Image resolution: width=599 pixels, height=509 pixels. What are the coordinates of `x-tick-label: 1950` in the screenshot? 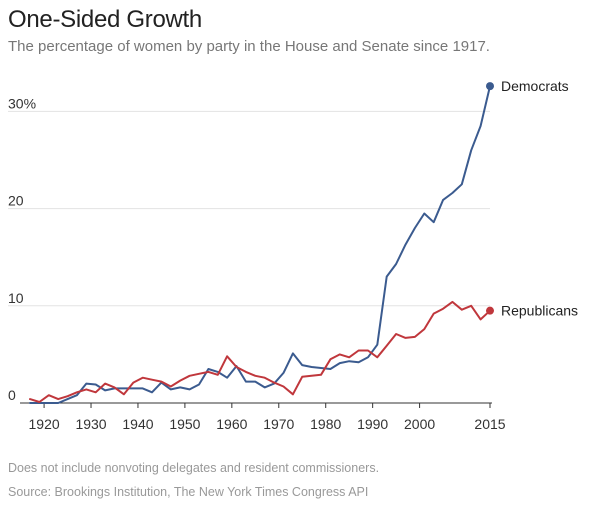 It's located at (184, 424).